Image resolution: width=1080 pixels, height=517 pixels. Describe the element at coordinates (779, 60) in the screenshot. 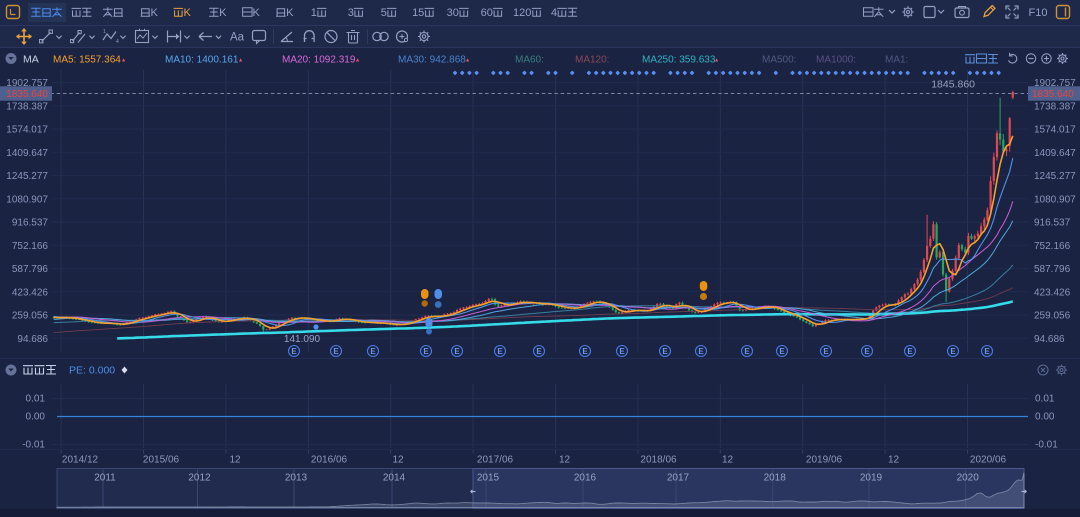

I see `svg-text: MA500:` at that location.